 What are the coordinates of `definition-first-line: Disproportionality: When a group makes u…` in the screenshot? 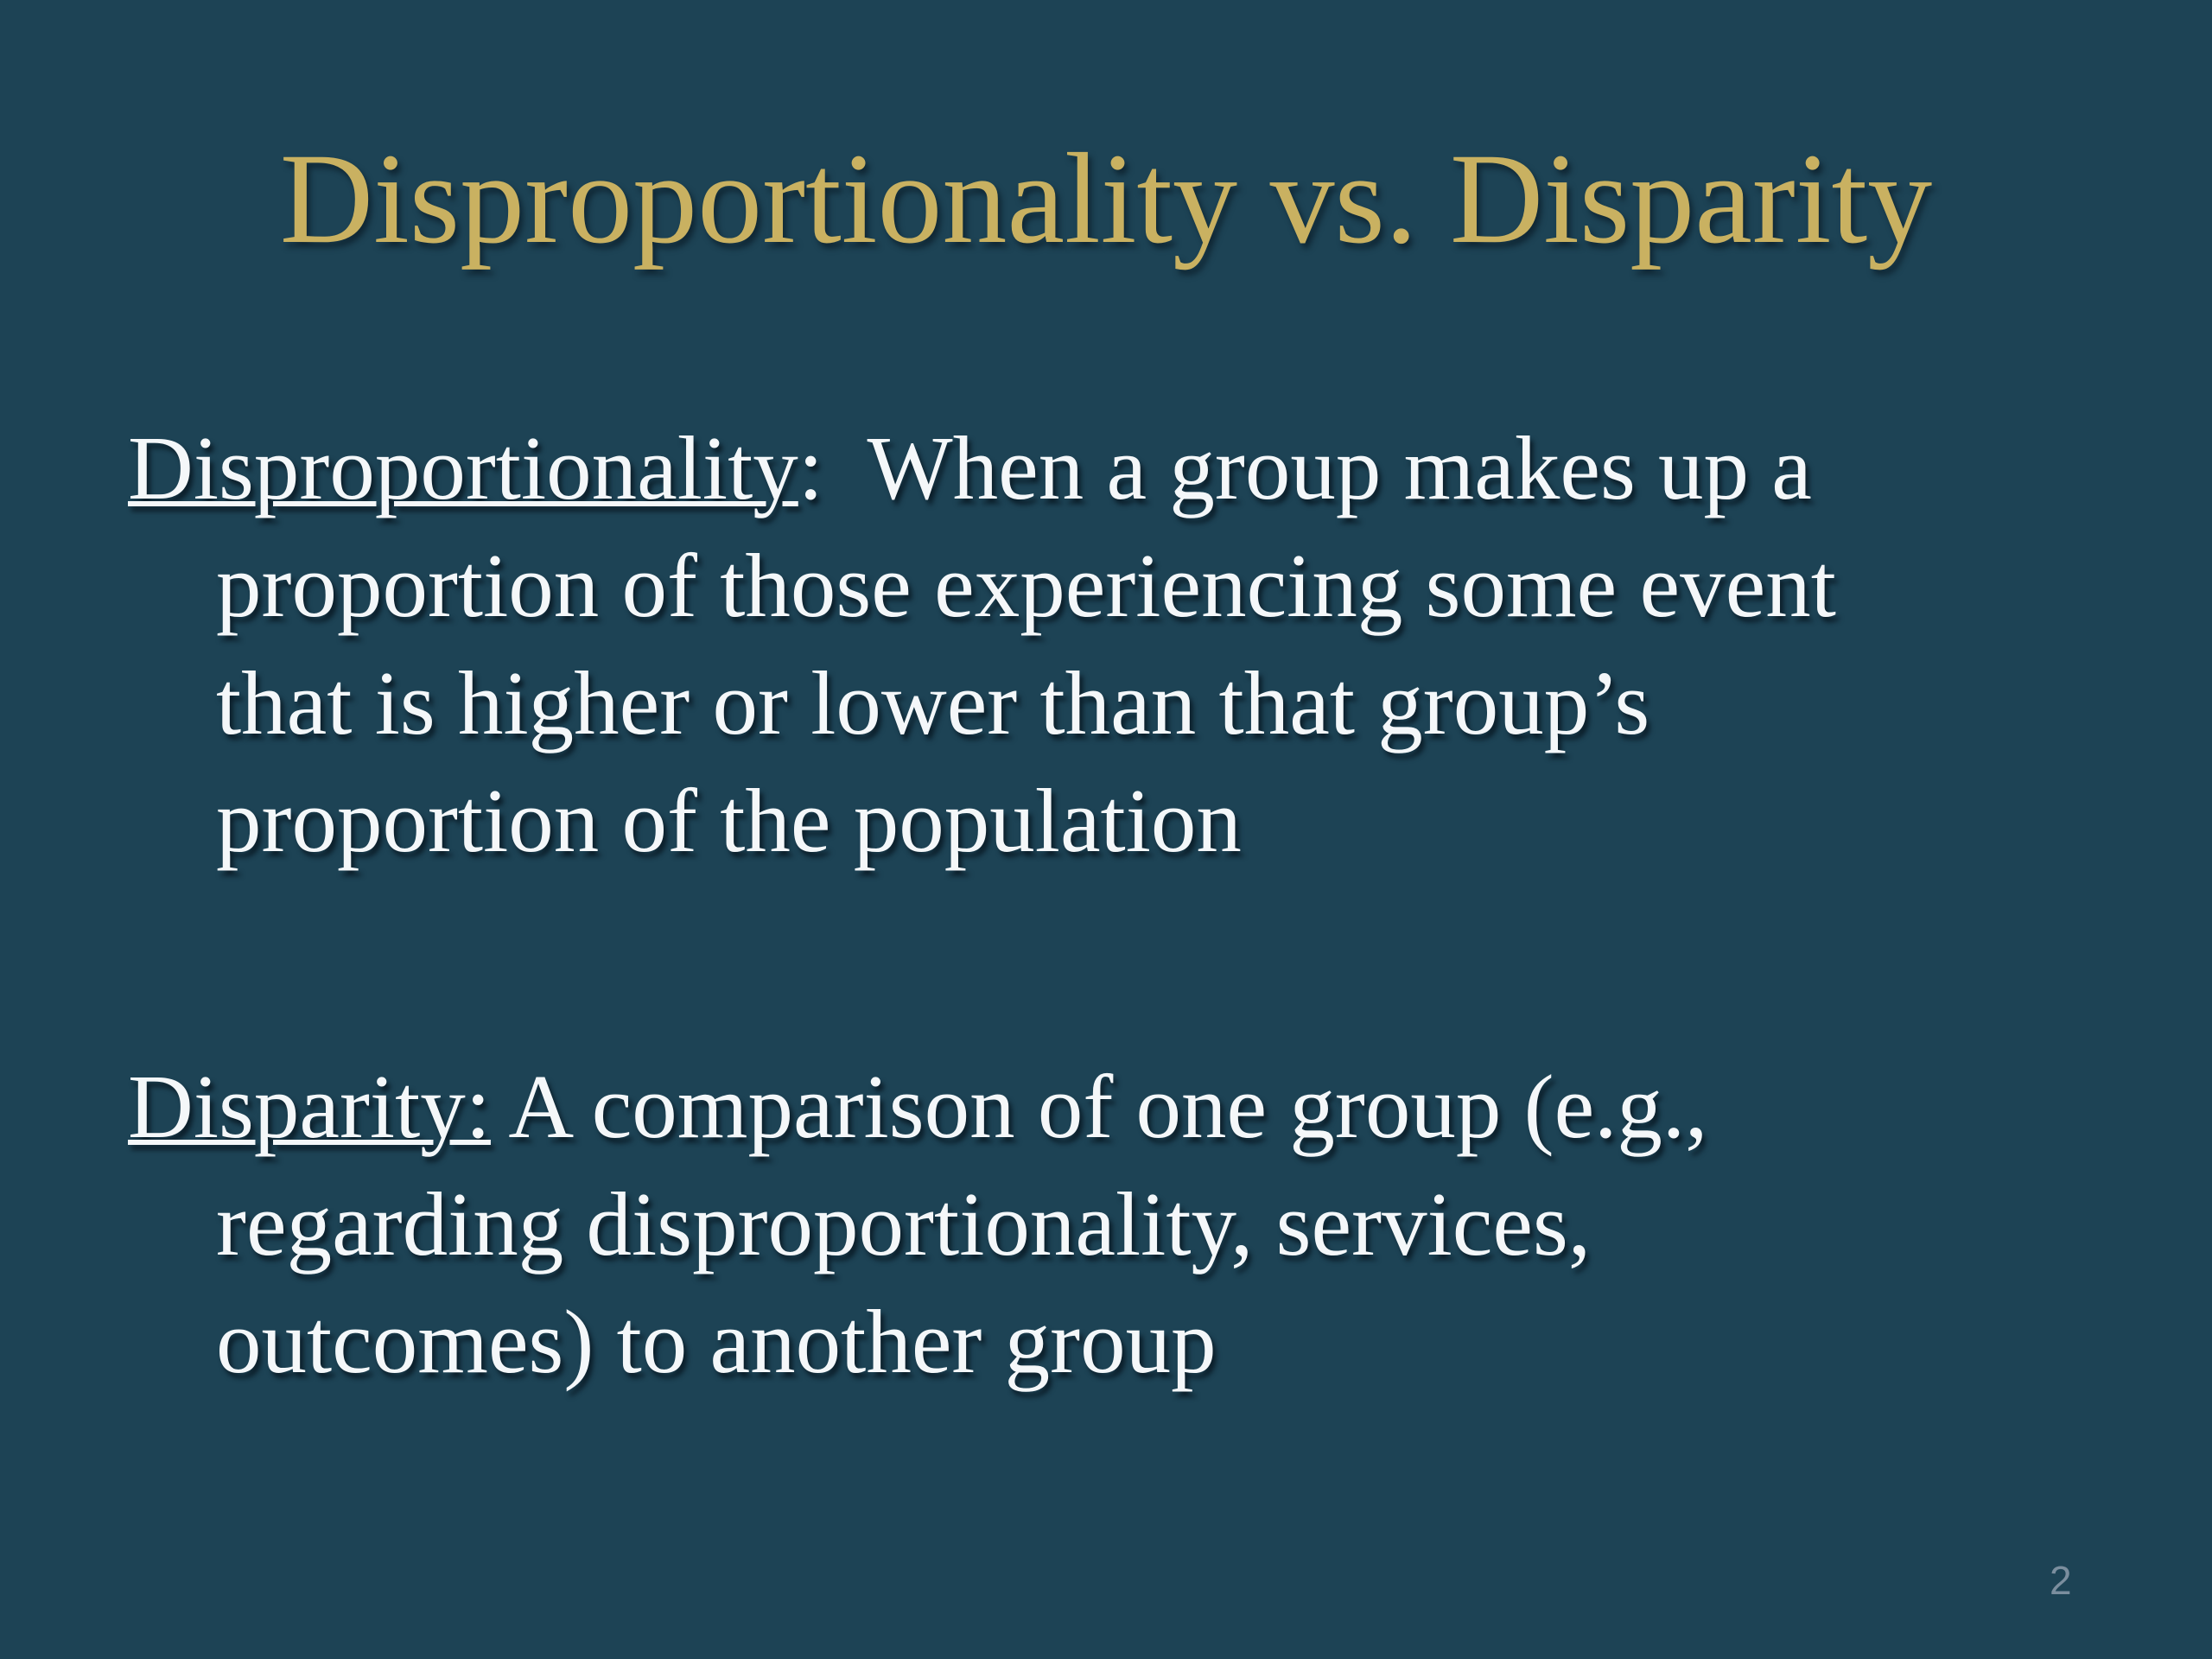 It's located at (982, 468).